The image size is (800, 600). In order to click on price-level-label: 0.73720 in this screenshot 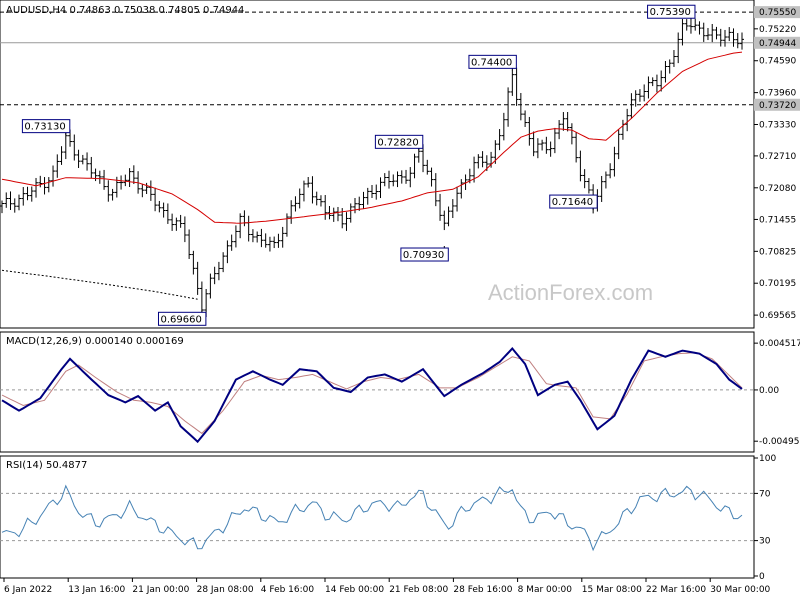, I will do `click(777, 106)`.